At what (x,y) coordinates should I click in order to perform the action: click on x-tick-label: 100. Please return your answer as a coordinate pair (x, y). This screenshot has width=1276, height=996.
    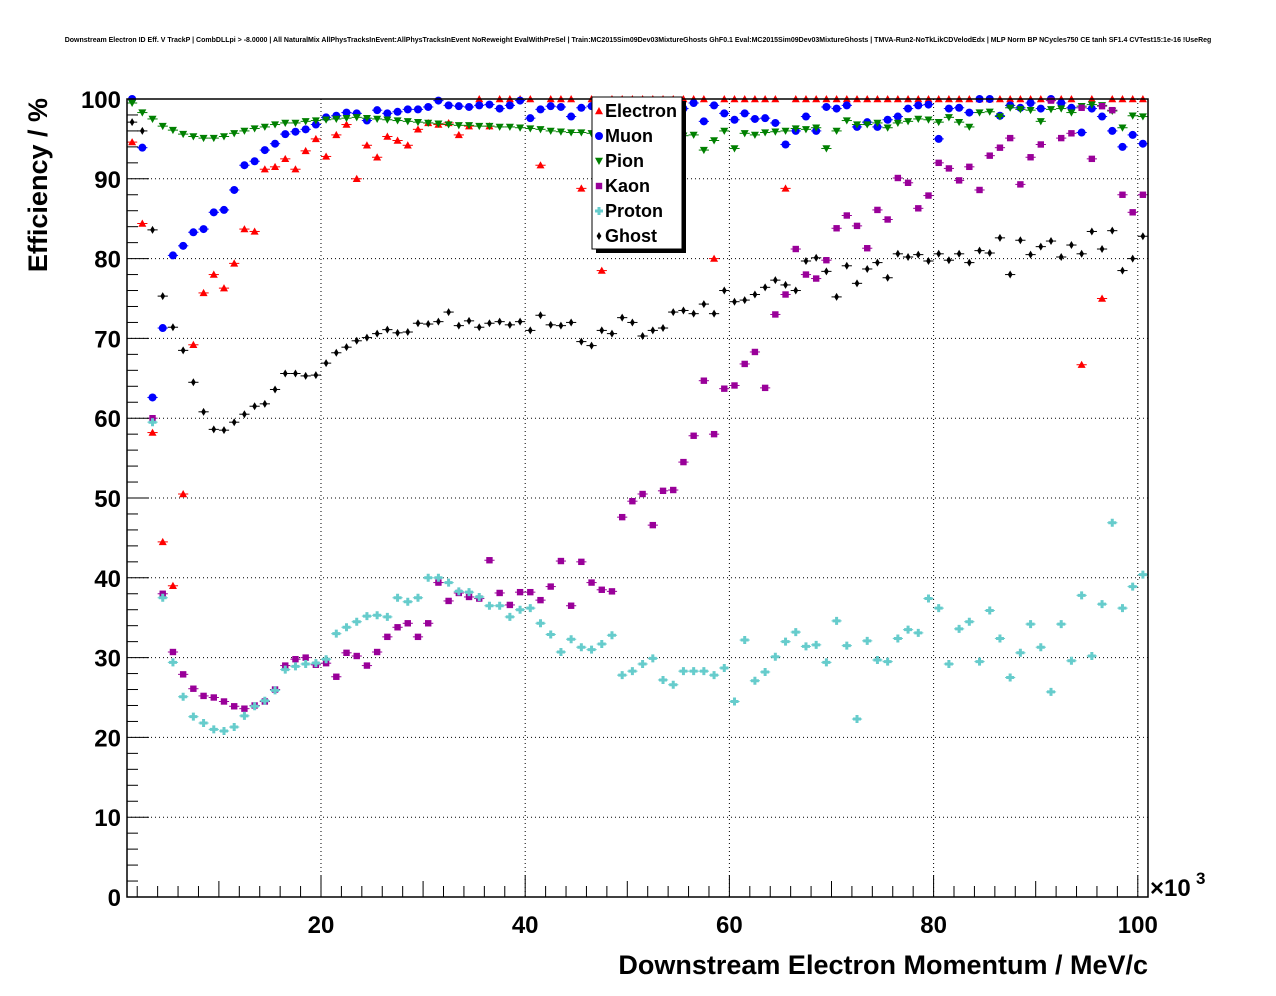
    Looking at the image, I should click on (1138, 925).